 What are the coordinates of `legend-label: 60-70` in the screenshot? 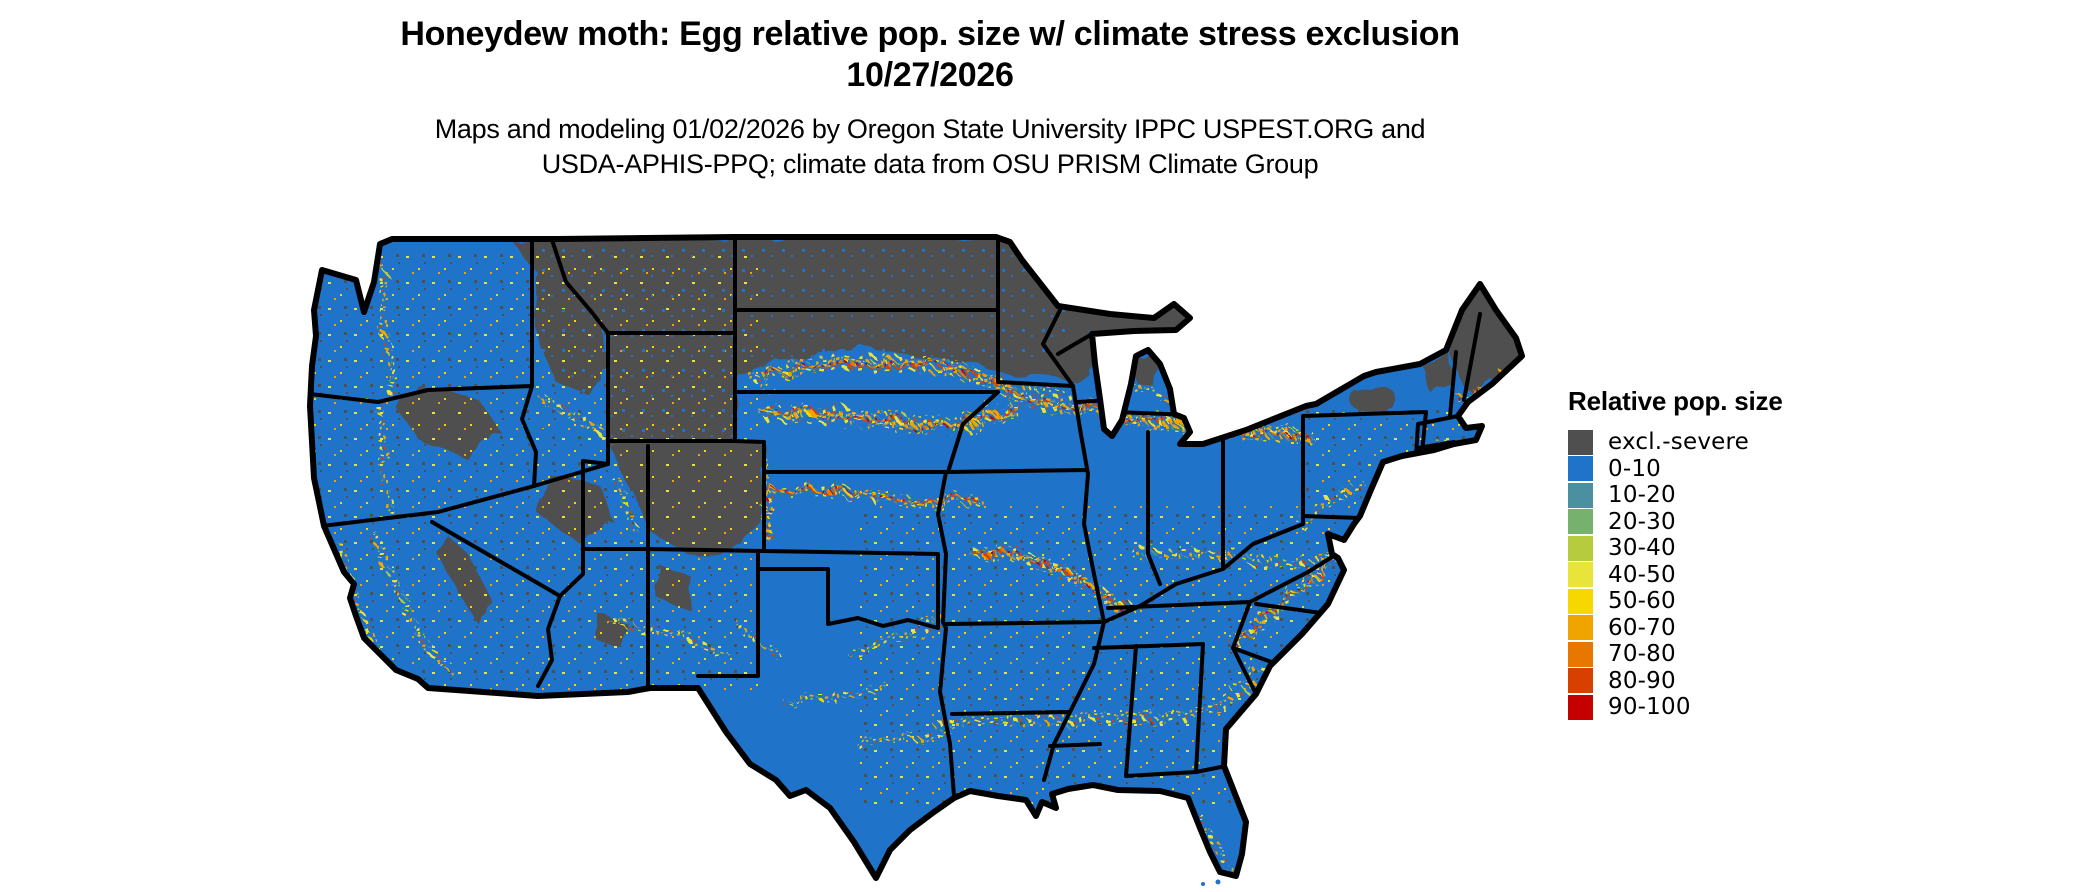 It's located at (1642, 627).